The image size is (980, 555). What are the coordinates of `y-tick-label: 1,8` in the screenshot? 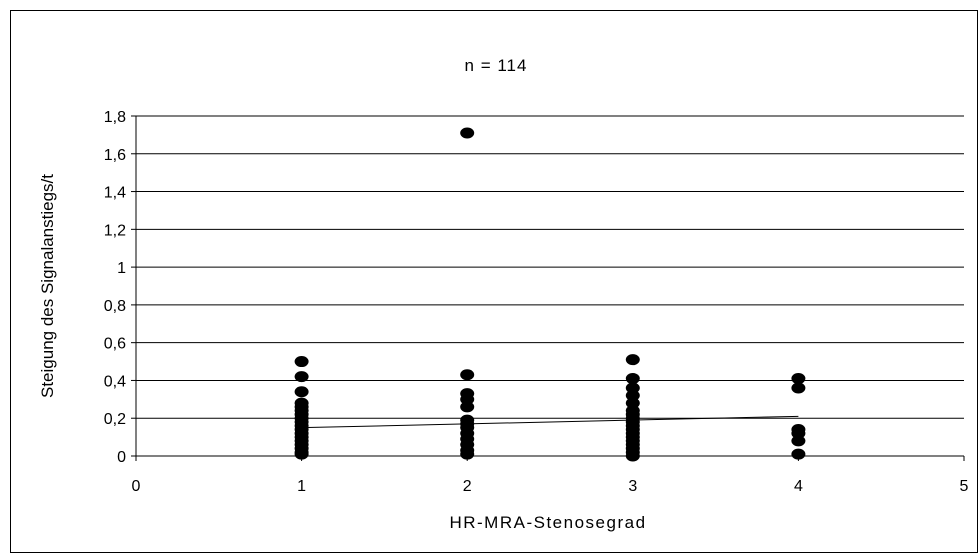 It's located at (115, 117).